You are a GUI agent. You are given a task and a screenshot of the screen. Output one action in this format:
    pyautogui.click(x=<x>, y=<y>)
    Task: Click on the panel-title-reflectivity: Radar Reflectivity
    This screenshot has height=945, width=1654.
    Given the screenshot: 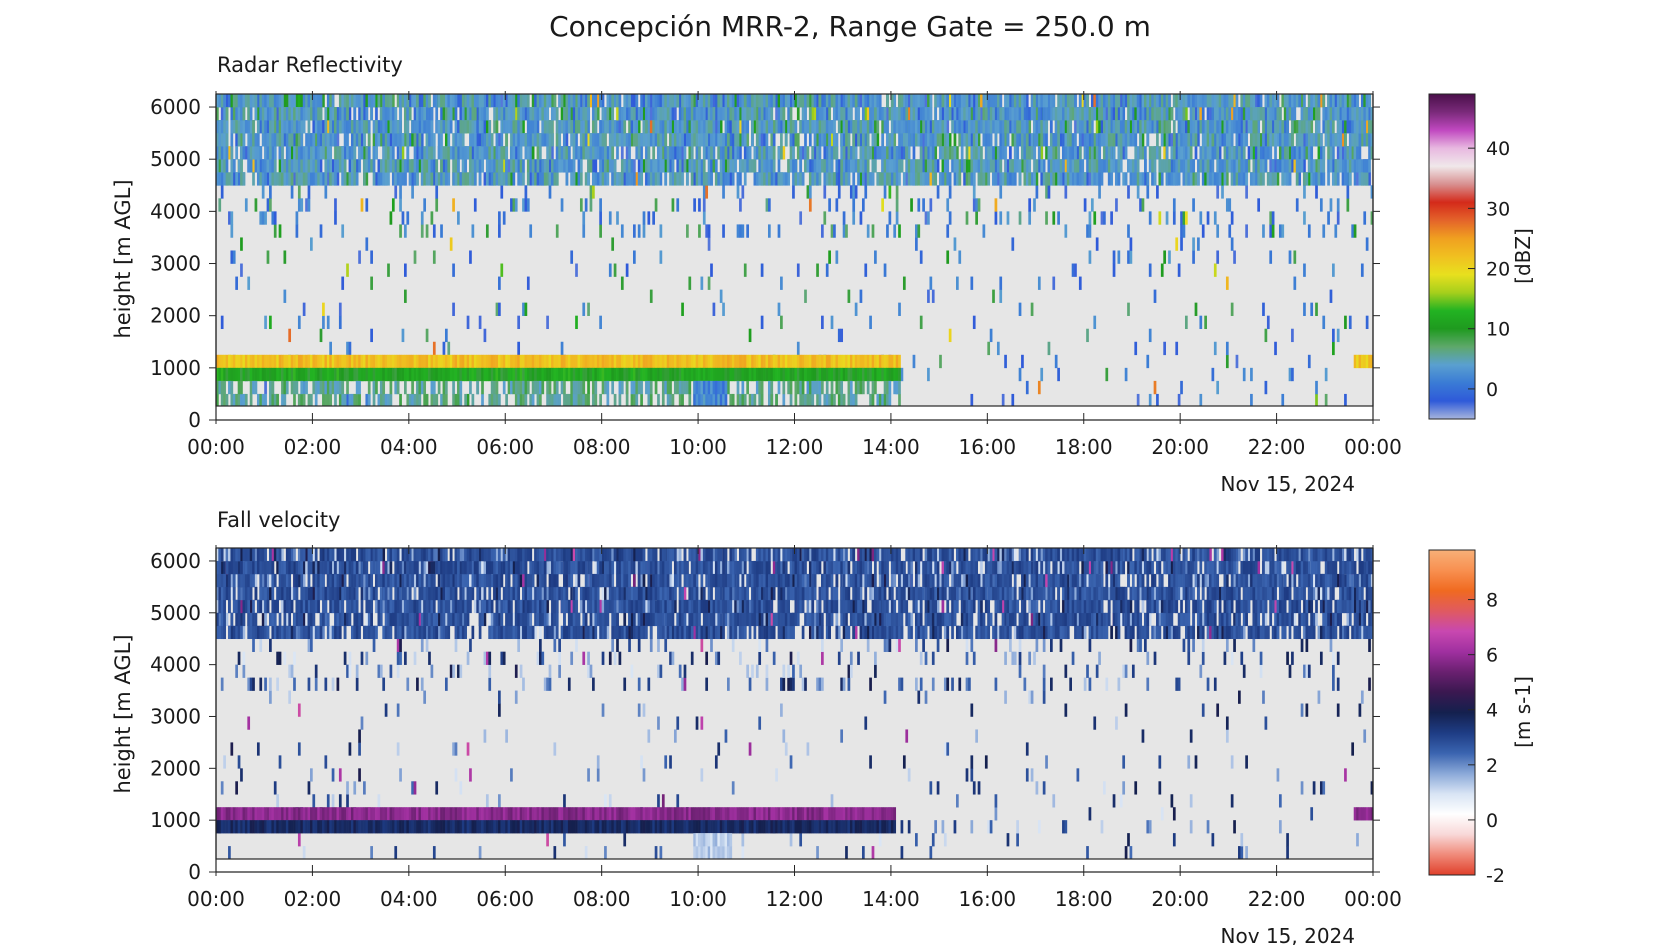 What is the action you would take?
    pyautogui.click(x=310, y=65)
    